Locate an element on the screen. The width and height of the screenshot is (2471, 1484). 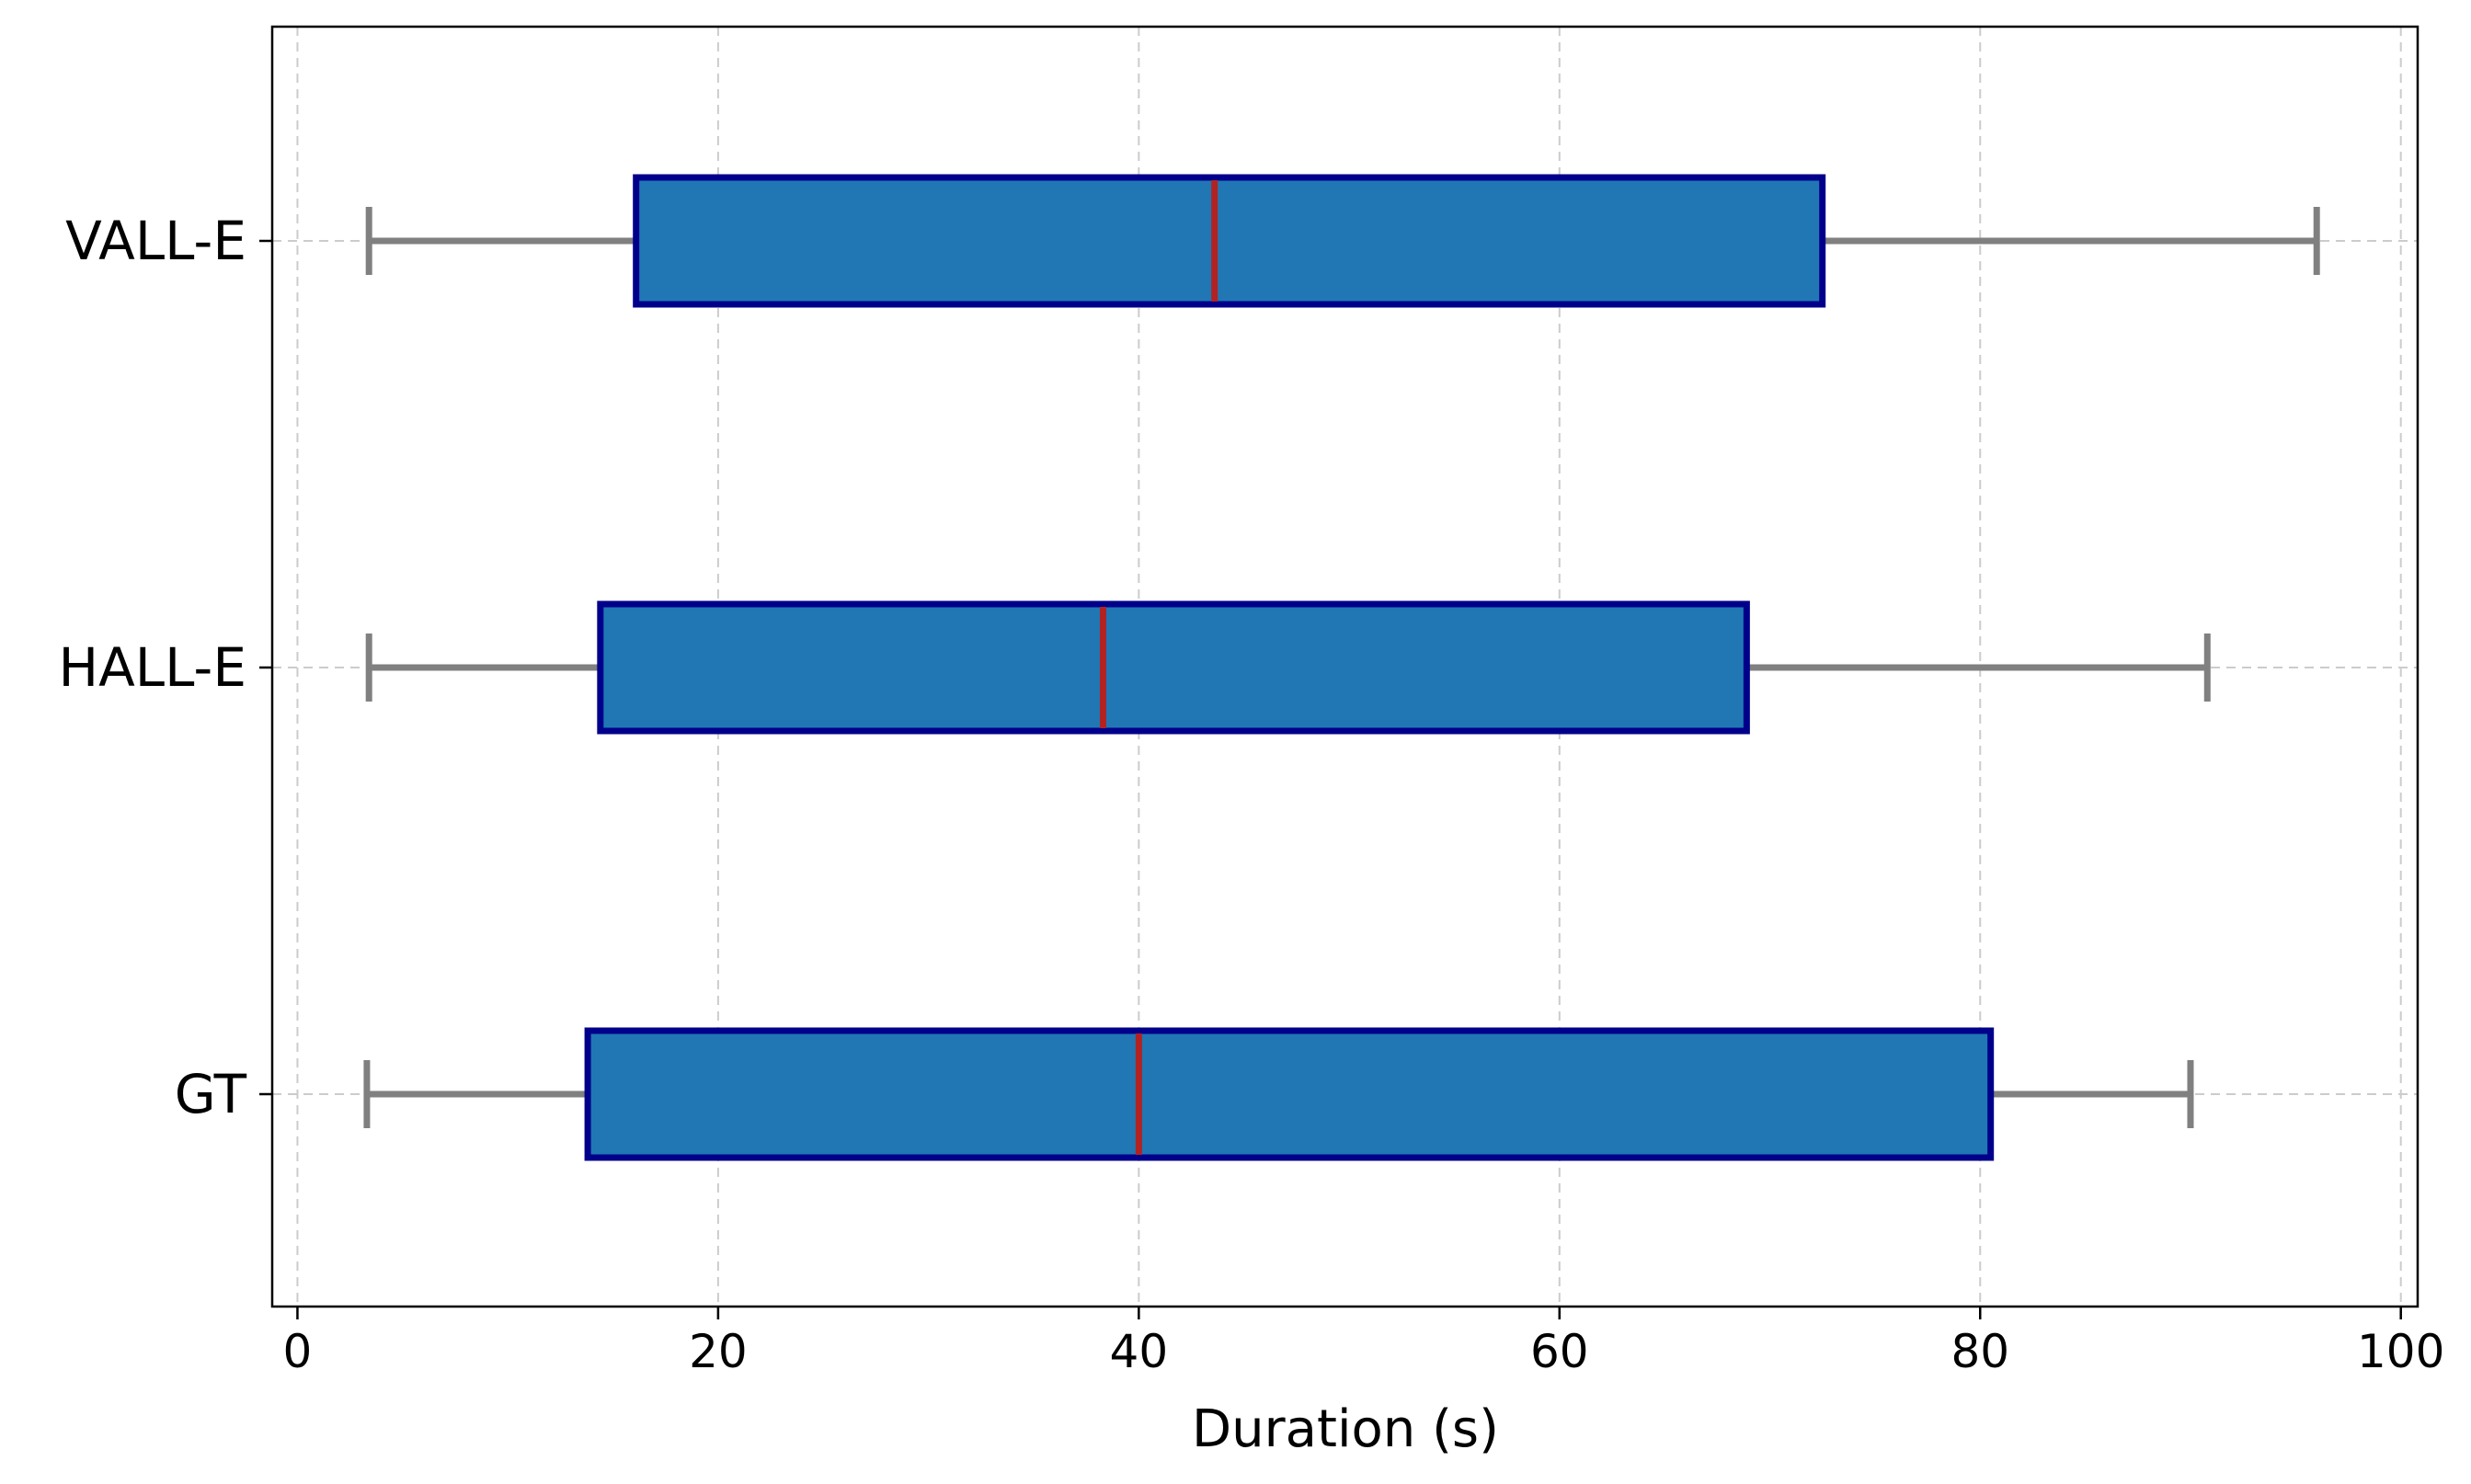
x-tick-label: 80 is located at coordinates (1979, 1351).